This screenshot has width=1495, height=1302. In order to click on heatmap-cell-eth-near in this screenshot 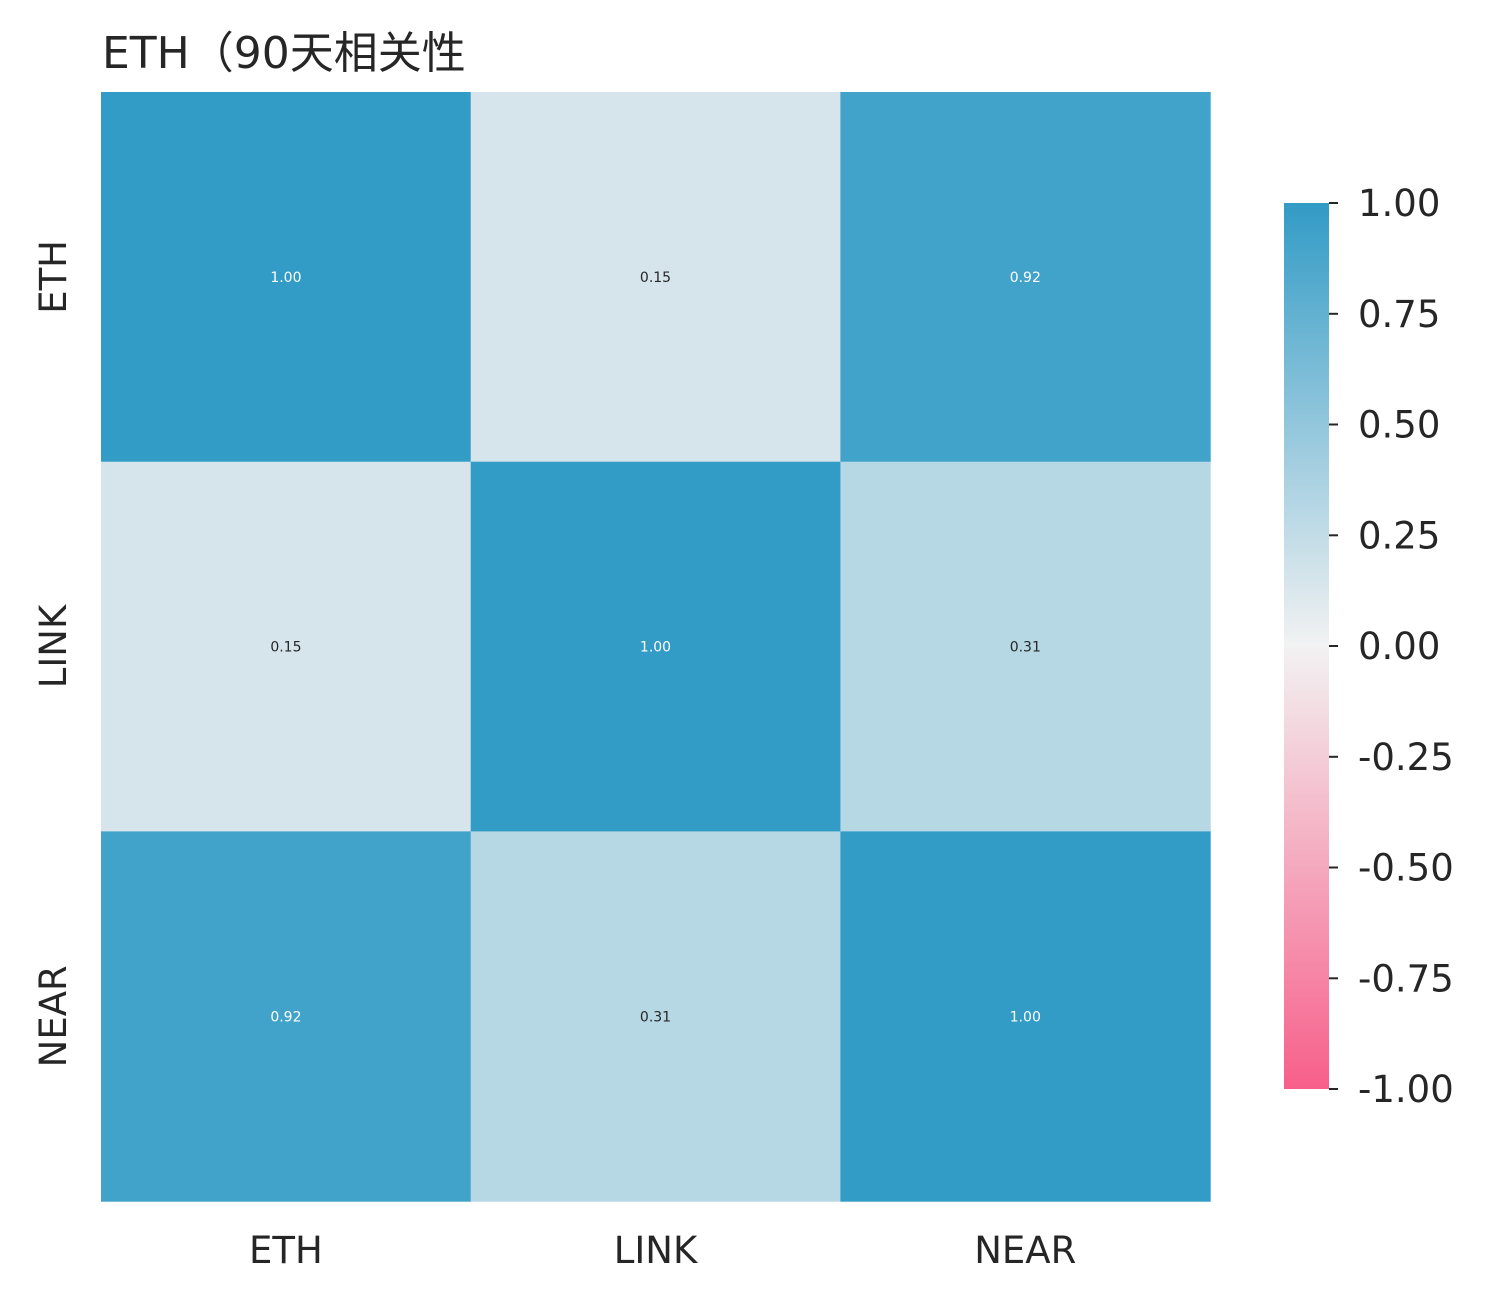, I will do `click(1025, 277)`.